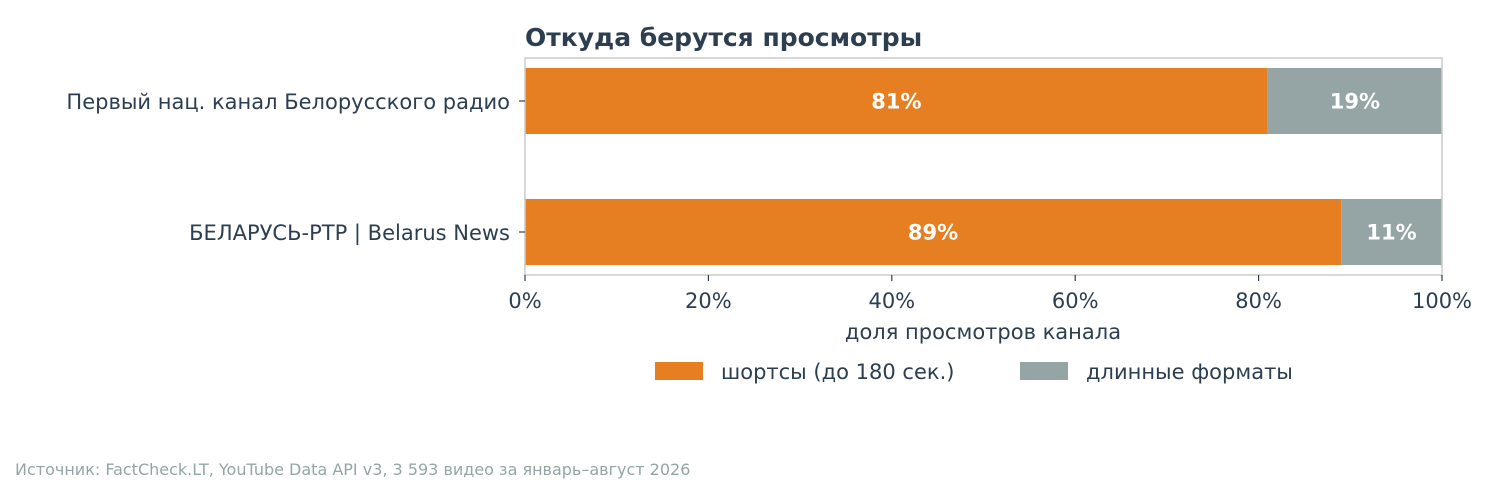  I want to click on chart-title: Откуда берутся просмотры, so click(723, 37).